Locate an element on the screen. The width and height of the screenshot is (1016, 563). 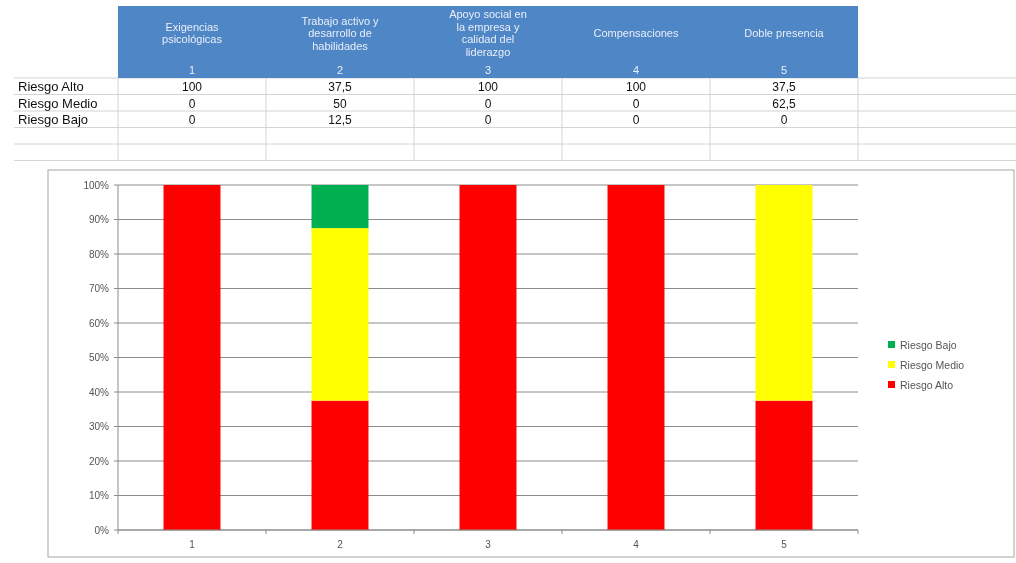
text: Exigencias psicológicas is located at coordinates (192, 33).